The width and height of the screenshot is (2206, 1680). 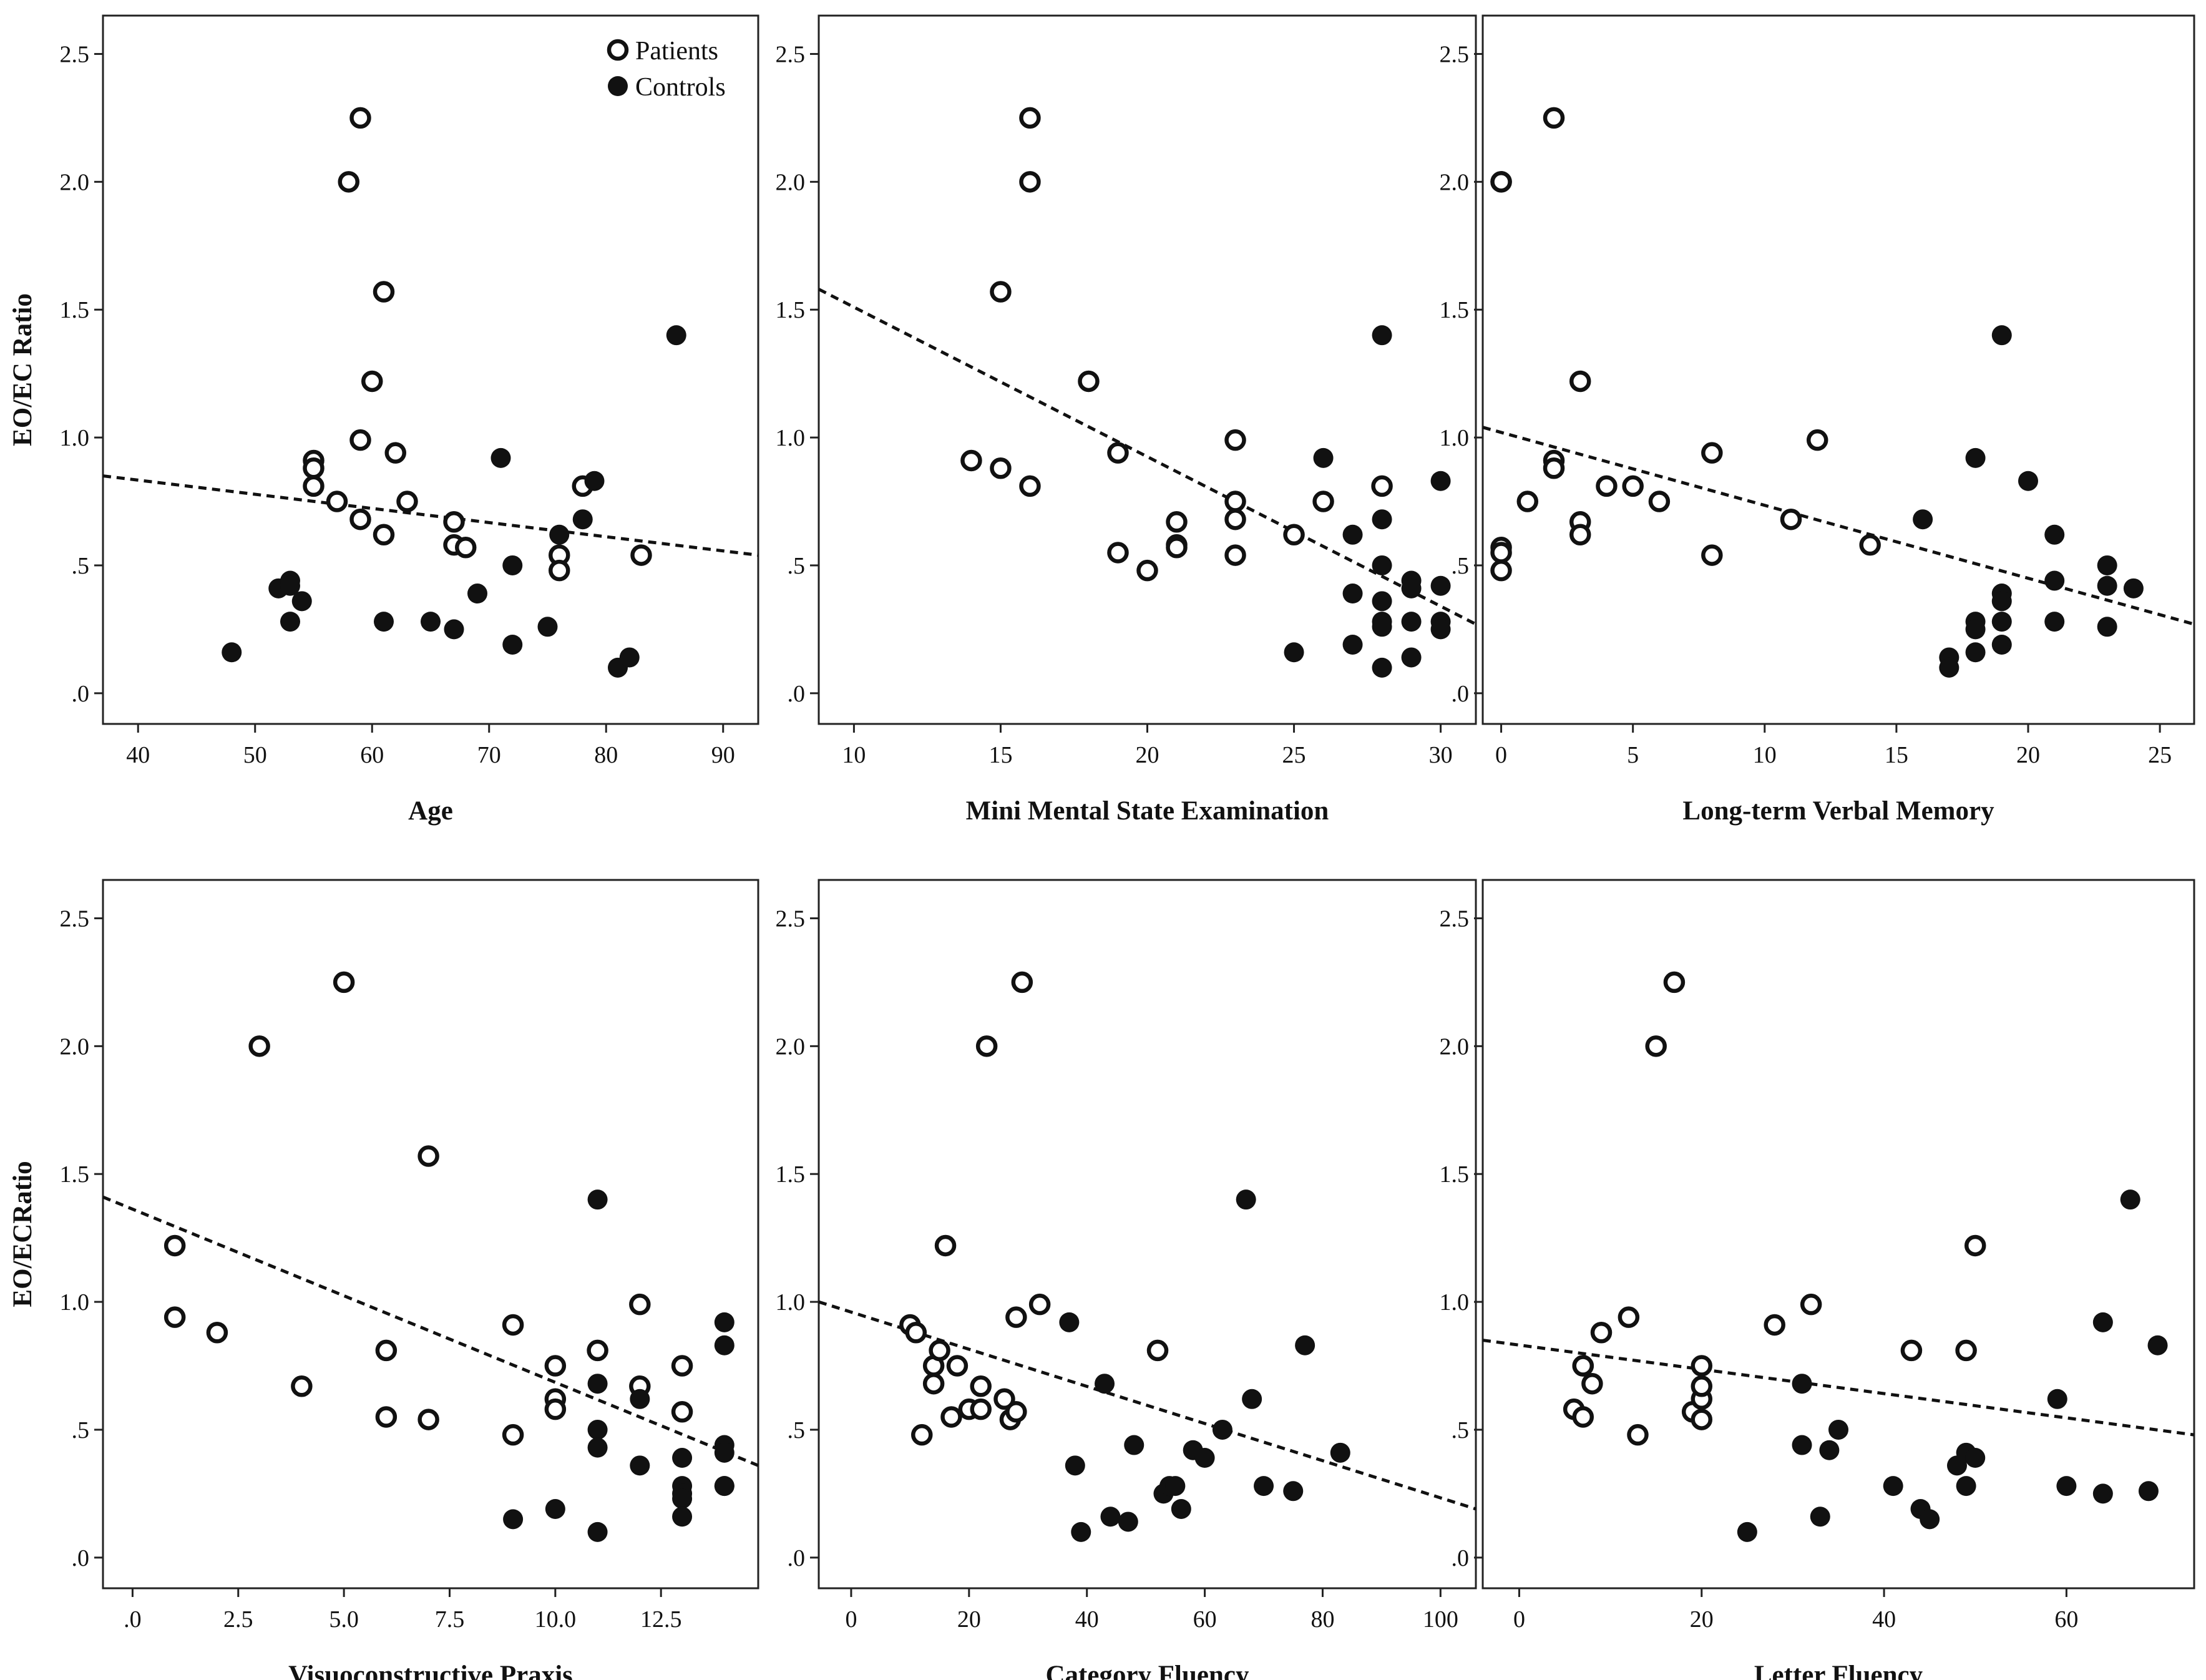 I want to click on fit-line, so click(x=1147, y=1405).